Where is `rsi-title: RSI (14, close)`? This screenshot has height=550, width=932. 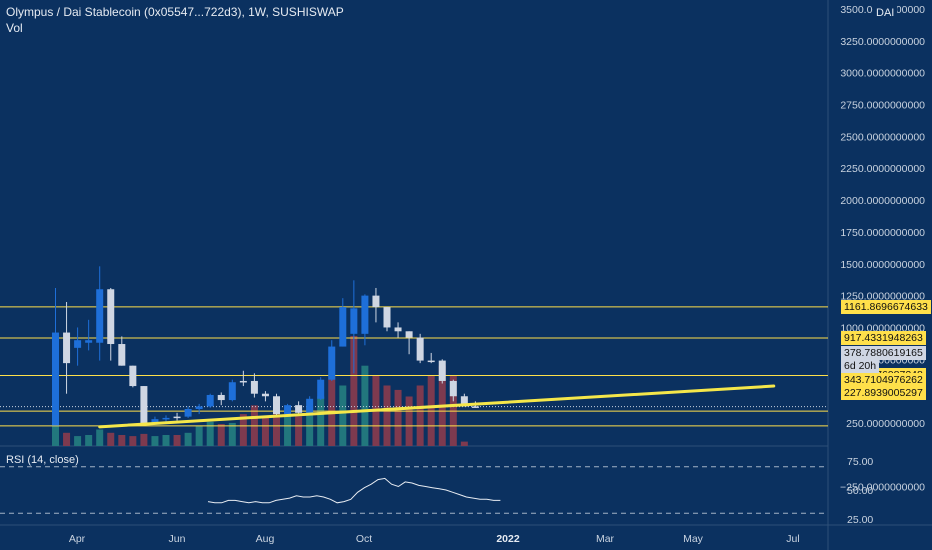 rsi-title: RSI (14, close) is located at coordinates (42, 460).